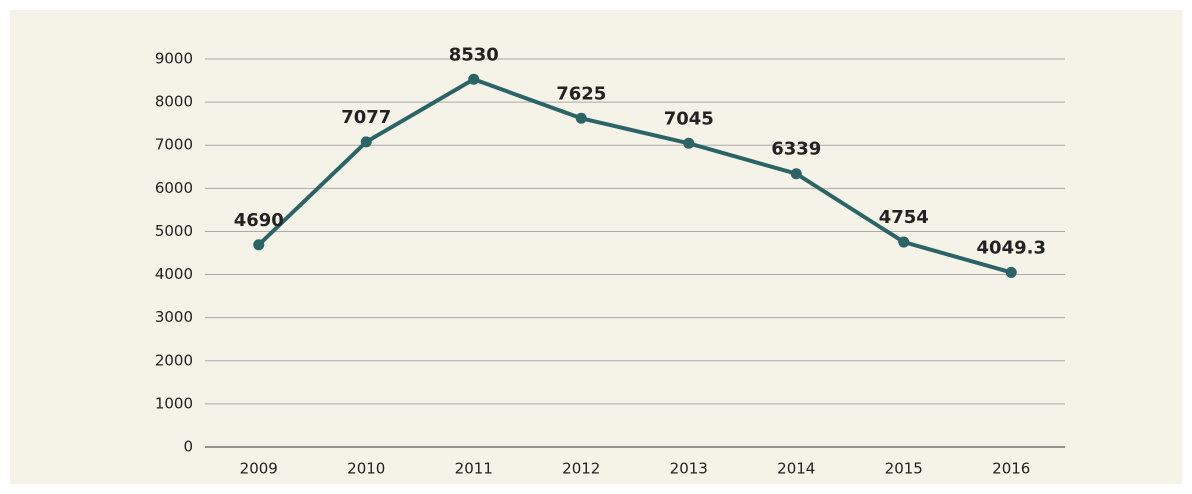 This screenshot has width=1192, height=494. Describe the element at coordinates (174, 188) in the screenshot. I see `y-tick-label: 6000` at that location.